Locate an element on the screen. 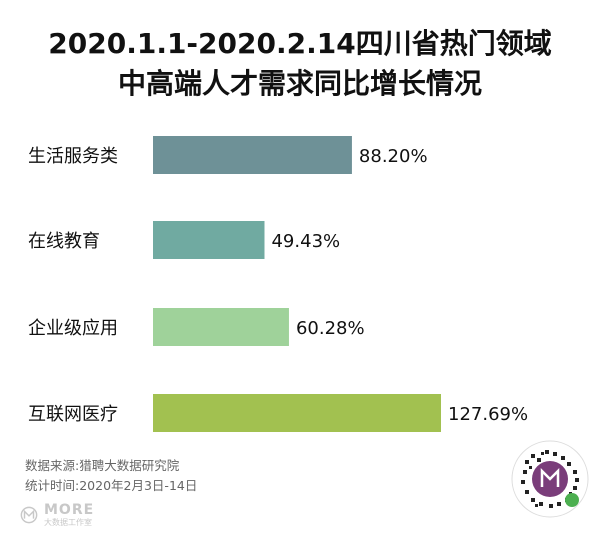 This screenshot has height=534, width=600. category-label: 互联网医疗 is located at coordinates (73, 414).